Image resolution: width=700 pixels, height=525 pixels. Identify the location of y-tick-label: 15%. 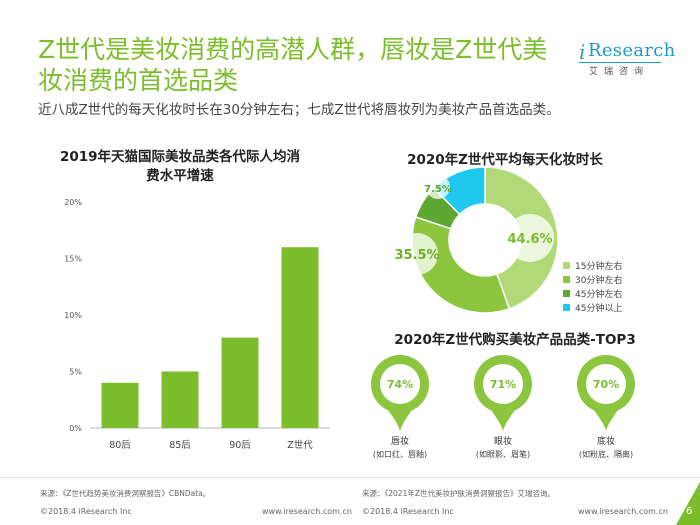
(73, 259).